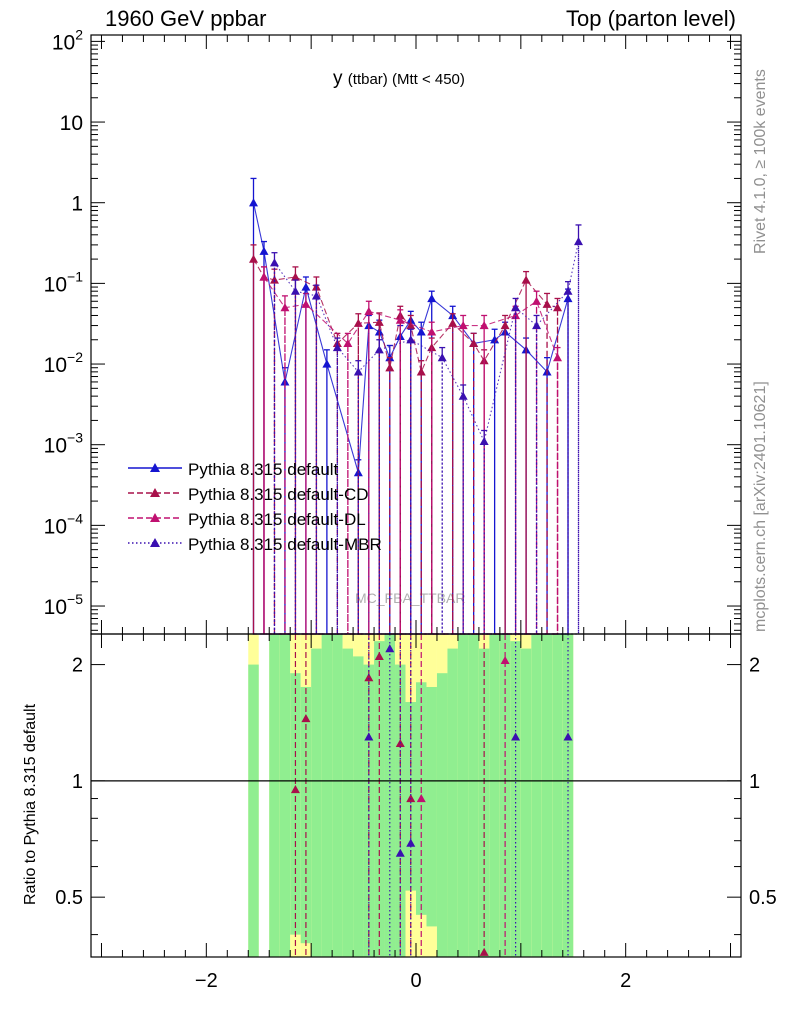  I want to click on ratio-series-layer, so click(431, 795).